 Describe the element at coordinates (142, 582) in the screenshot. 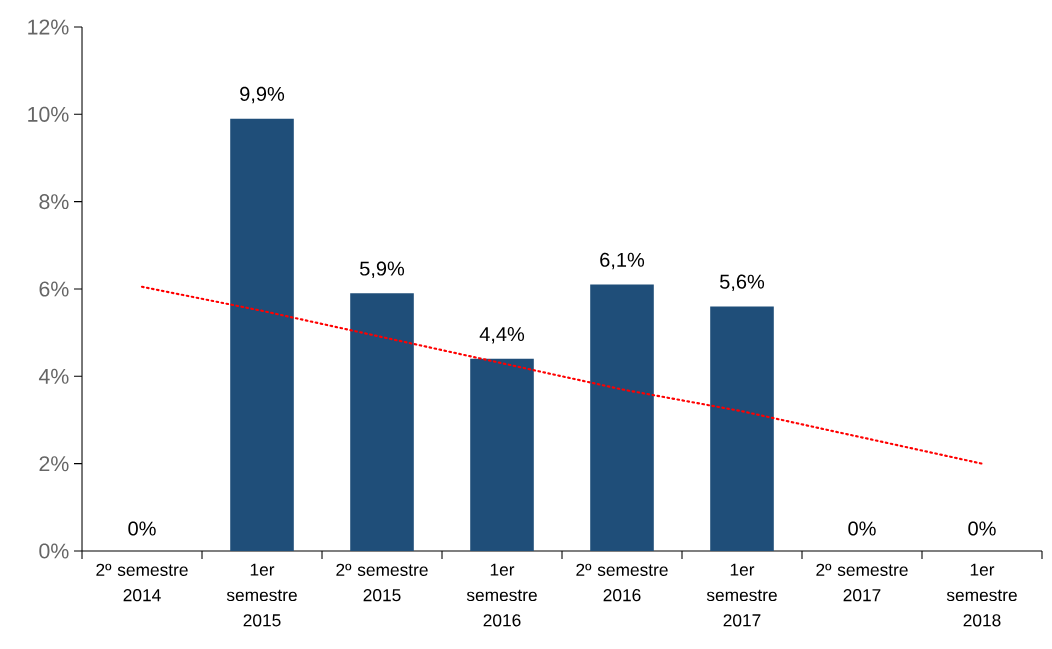

I see `x-tick-label: 2º semestre 2014` at that location.